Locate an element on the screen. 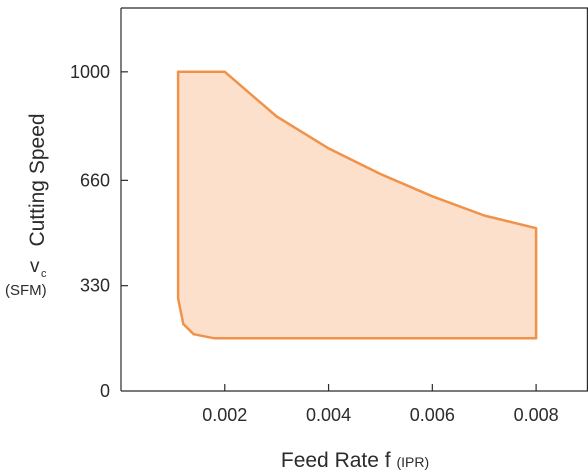  y-axis-unit: (SFM) is located at coordinates (26, 290).